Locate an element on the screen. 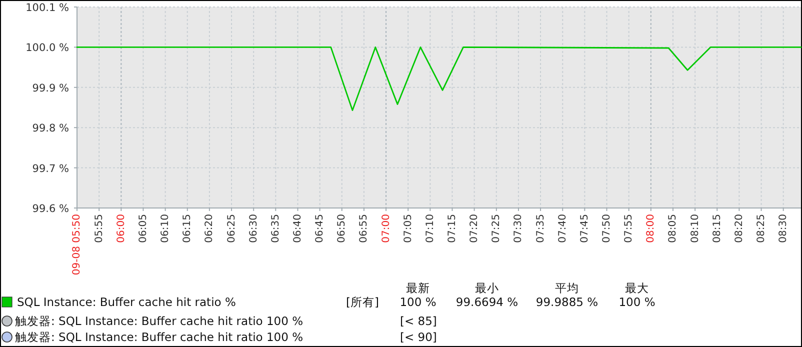 Image resolution: width=802 pixels, height=347 pixels. x-tick-label: 07:05 is located at coordinates (408, 228).